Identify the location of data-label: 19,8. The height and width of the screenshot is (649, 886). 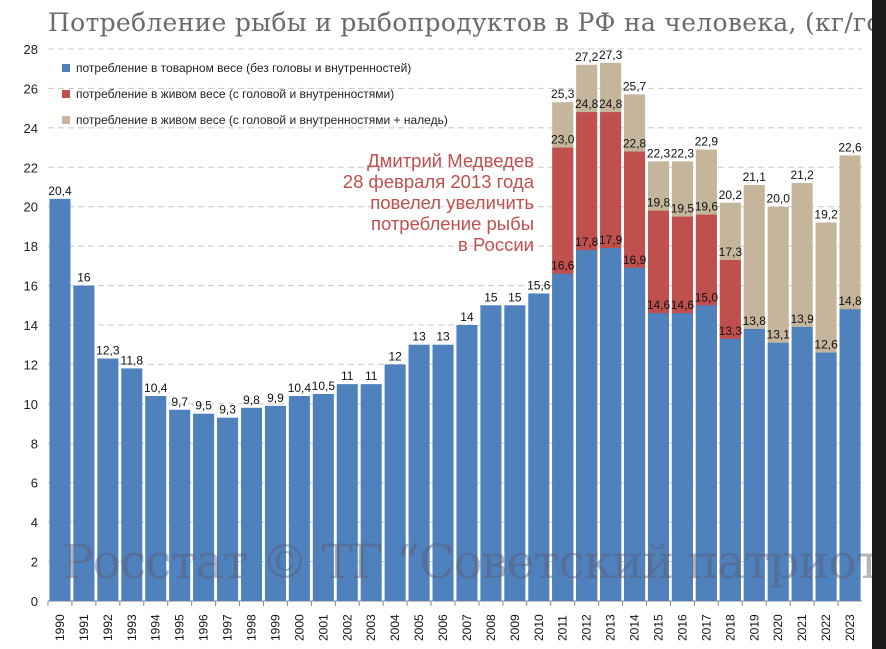
(659, 203).